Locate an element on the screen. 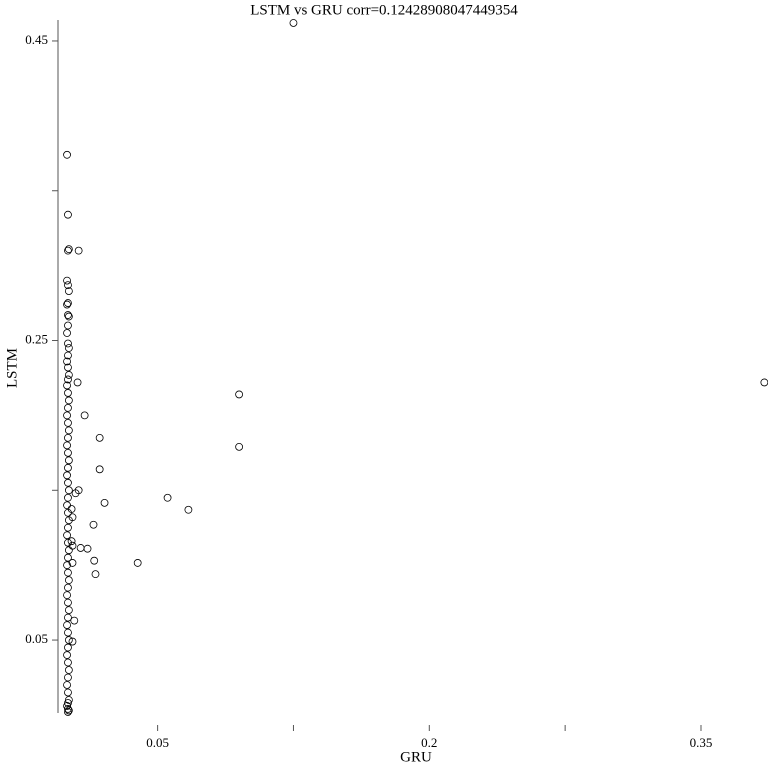 This screenshot has width=768, height=768. y-tick-label: 0.05 is located at coordinates (36, 638).